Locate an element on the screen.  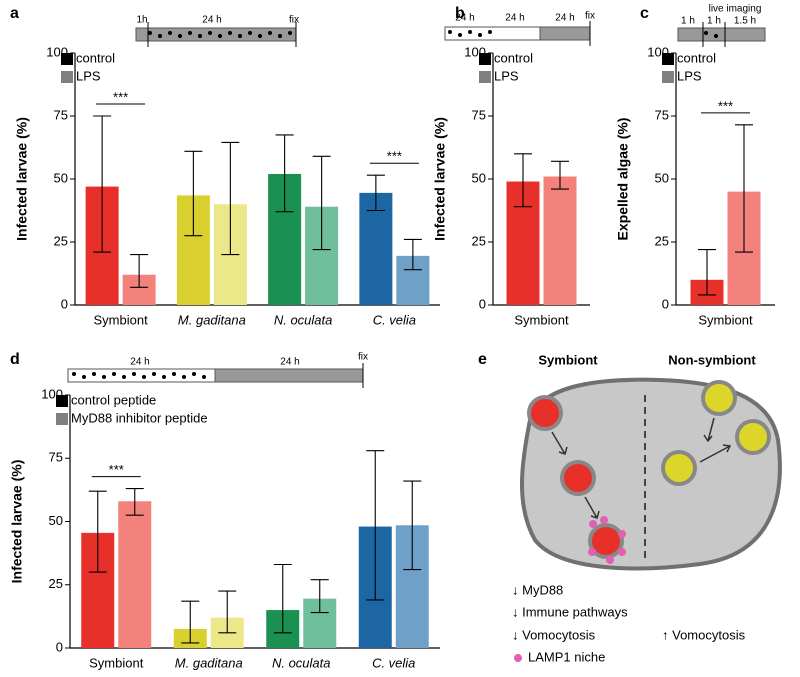
panel-letter: a is located at coordinates (14, 13).